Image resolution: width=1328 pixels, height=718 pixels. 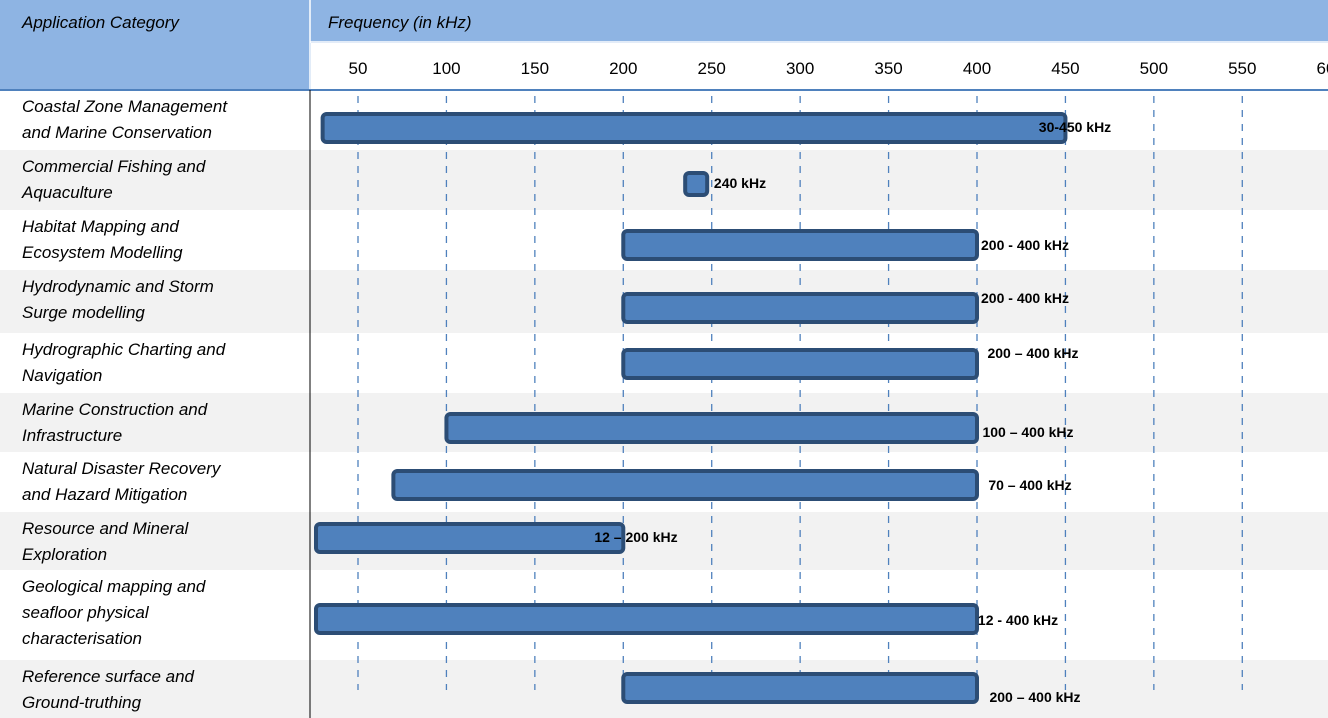 What do you see at coordinates (740, 183) in the screenshot?
I see `bar-value-label: 240 kHz` at bounding box center [740, 183].